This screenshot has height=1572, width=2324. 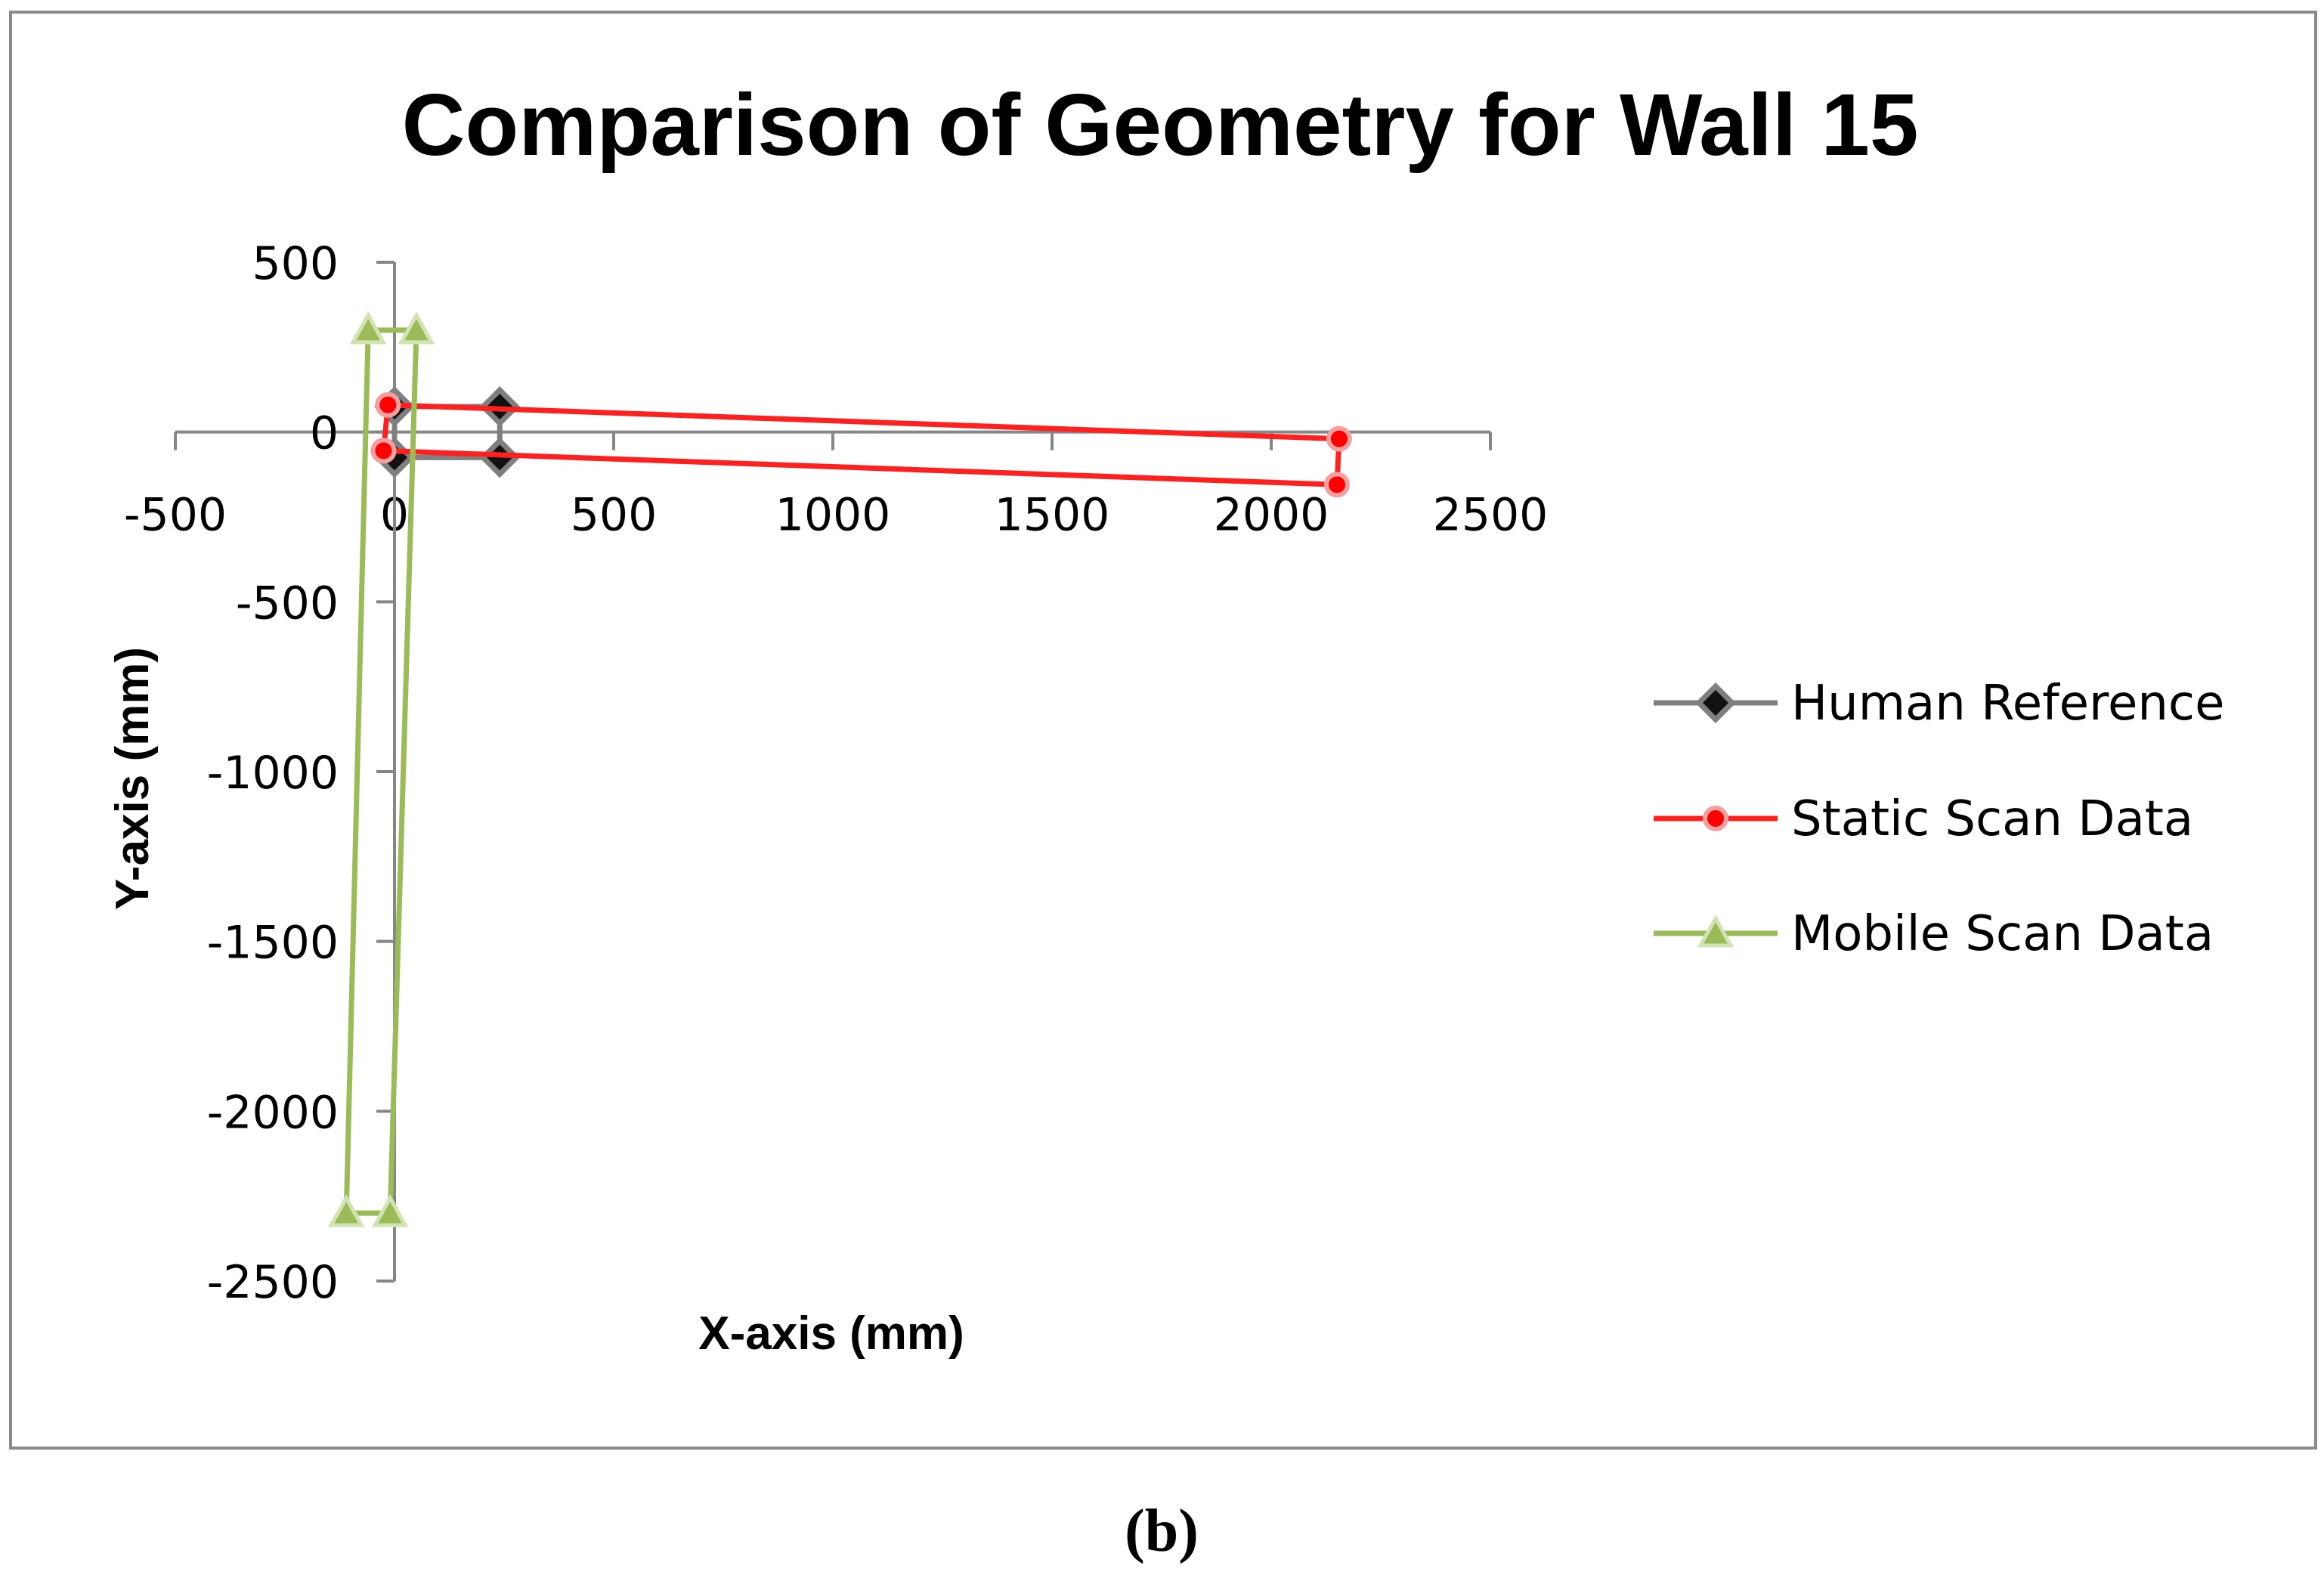 What do you see at coordinates (831, 1333) in the screenshot?
I see `x-axis-title: X-axis (mm)` at bounding box center [831, 1333].